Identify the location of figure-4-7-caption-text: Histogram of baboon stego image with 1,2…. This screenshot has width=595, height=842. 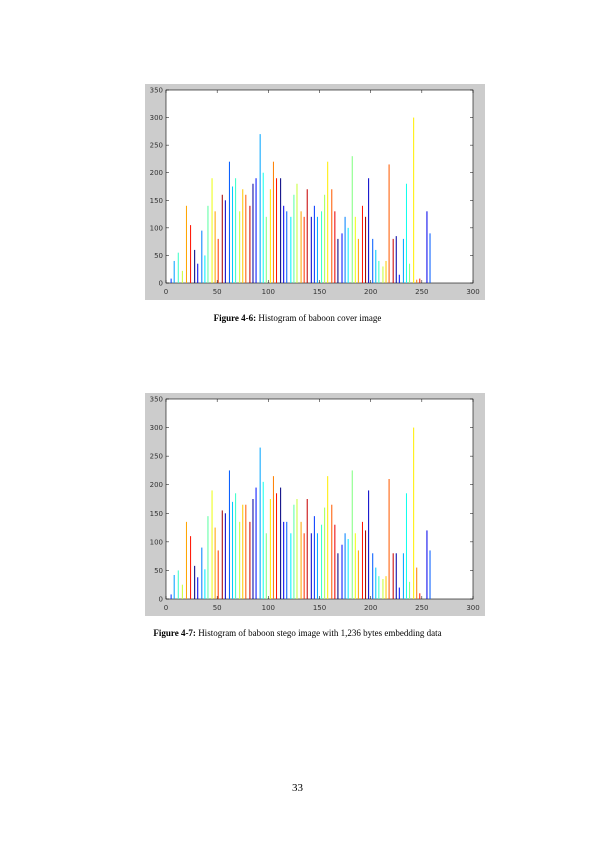
(318, 633).